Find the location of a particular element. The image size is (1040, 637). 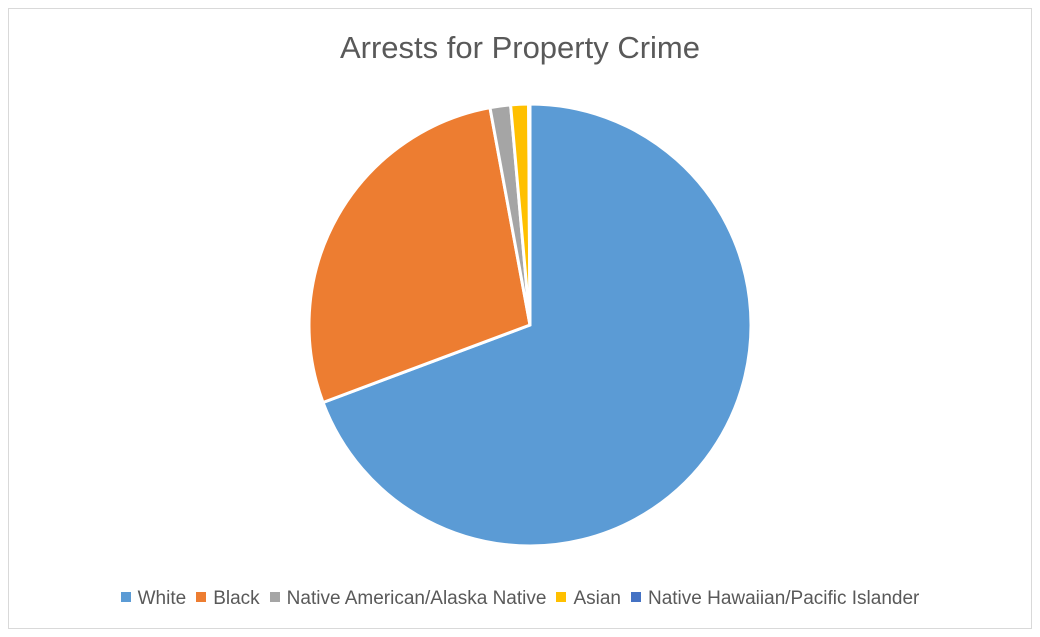

legend-label: Native Hawaiian/Pacific Islander is located at coordinates (783, 598).